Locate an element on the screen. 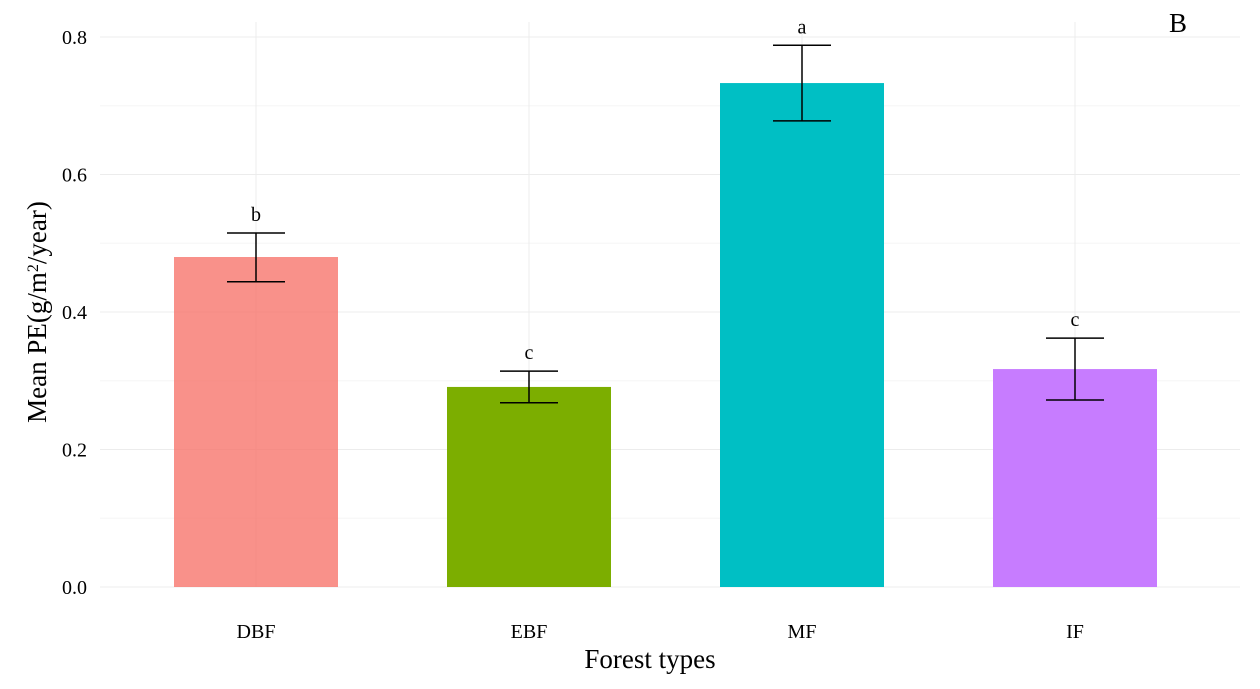 This screenshot has height=689, width=1260. y-tick-label: 0.4 is located at coordinates (74, 313).